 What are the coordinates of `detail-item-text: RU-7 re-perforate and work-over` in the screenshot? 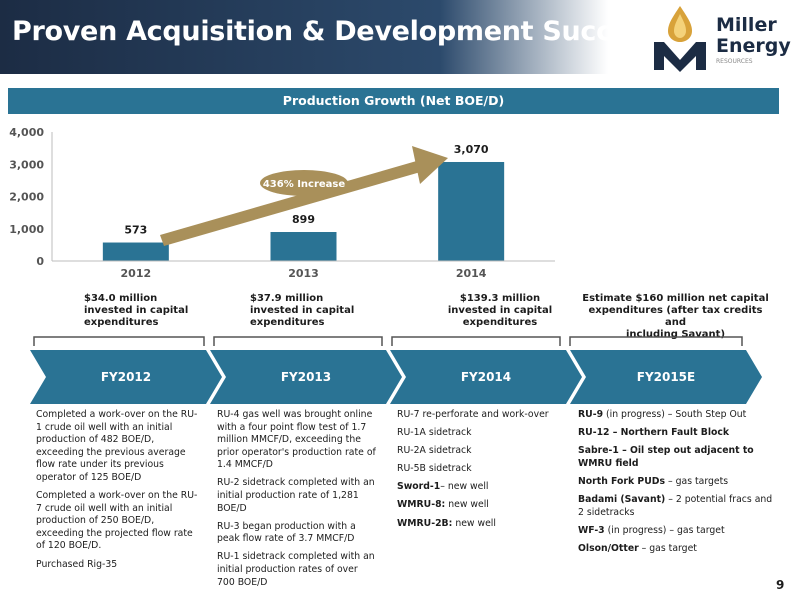 It's located at (473, 414).